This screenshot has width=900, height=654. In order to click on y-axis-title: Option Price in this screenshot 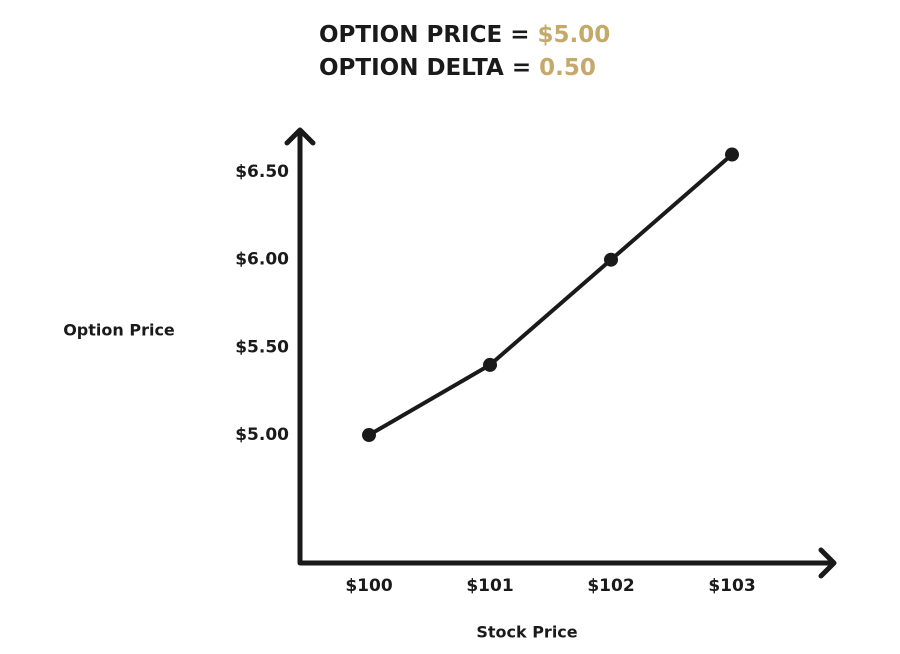, I will do `click(119, 330)`.